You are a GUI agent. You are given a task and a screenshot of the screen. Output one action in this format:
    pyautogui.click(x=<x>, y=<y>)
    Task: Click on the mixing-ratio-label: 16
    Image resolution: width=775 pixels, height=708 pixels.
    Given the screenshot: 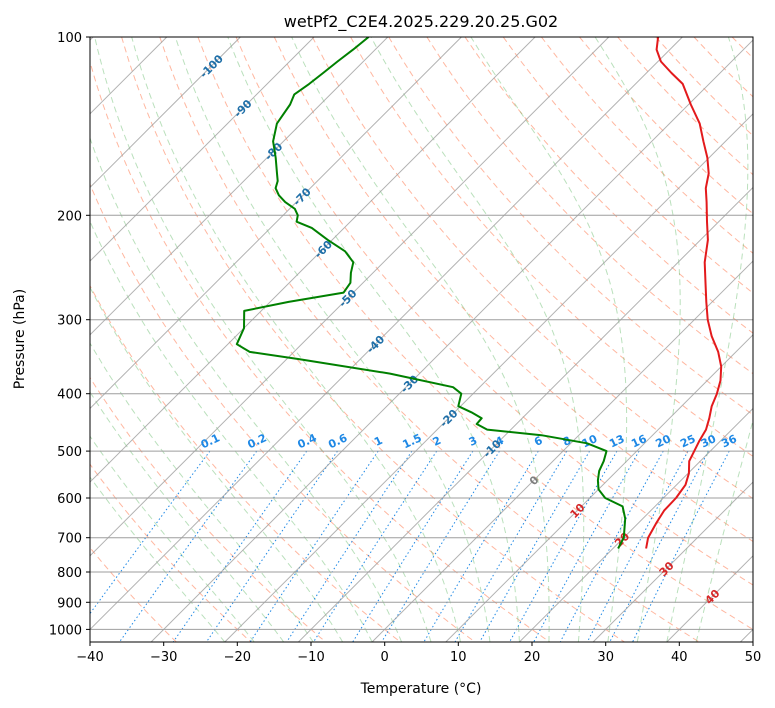 What is the action you would take?
    pyautogui.click(x=639, y=441)
    